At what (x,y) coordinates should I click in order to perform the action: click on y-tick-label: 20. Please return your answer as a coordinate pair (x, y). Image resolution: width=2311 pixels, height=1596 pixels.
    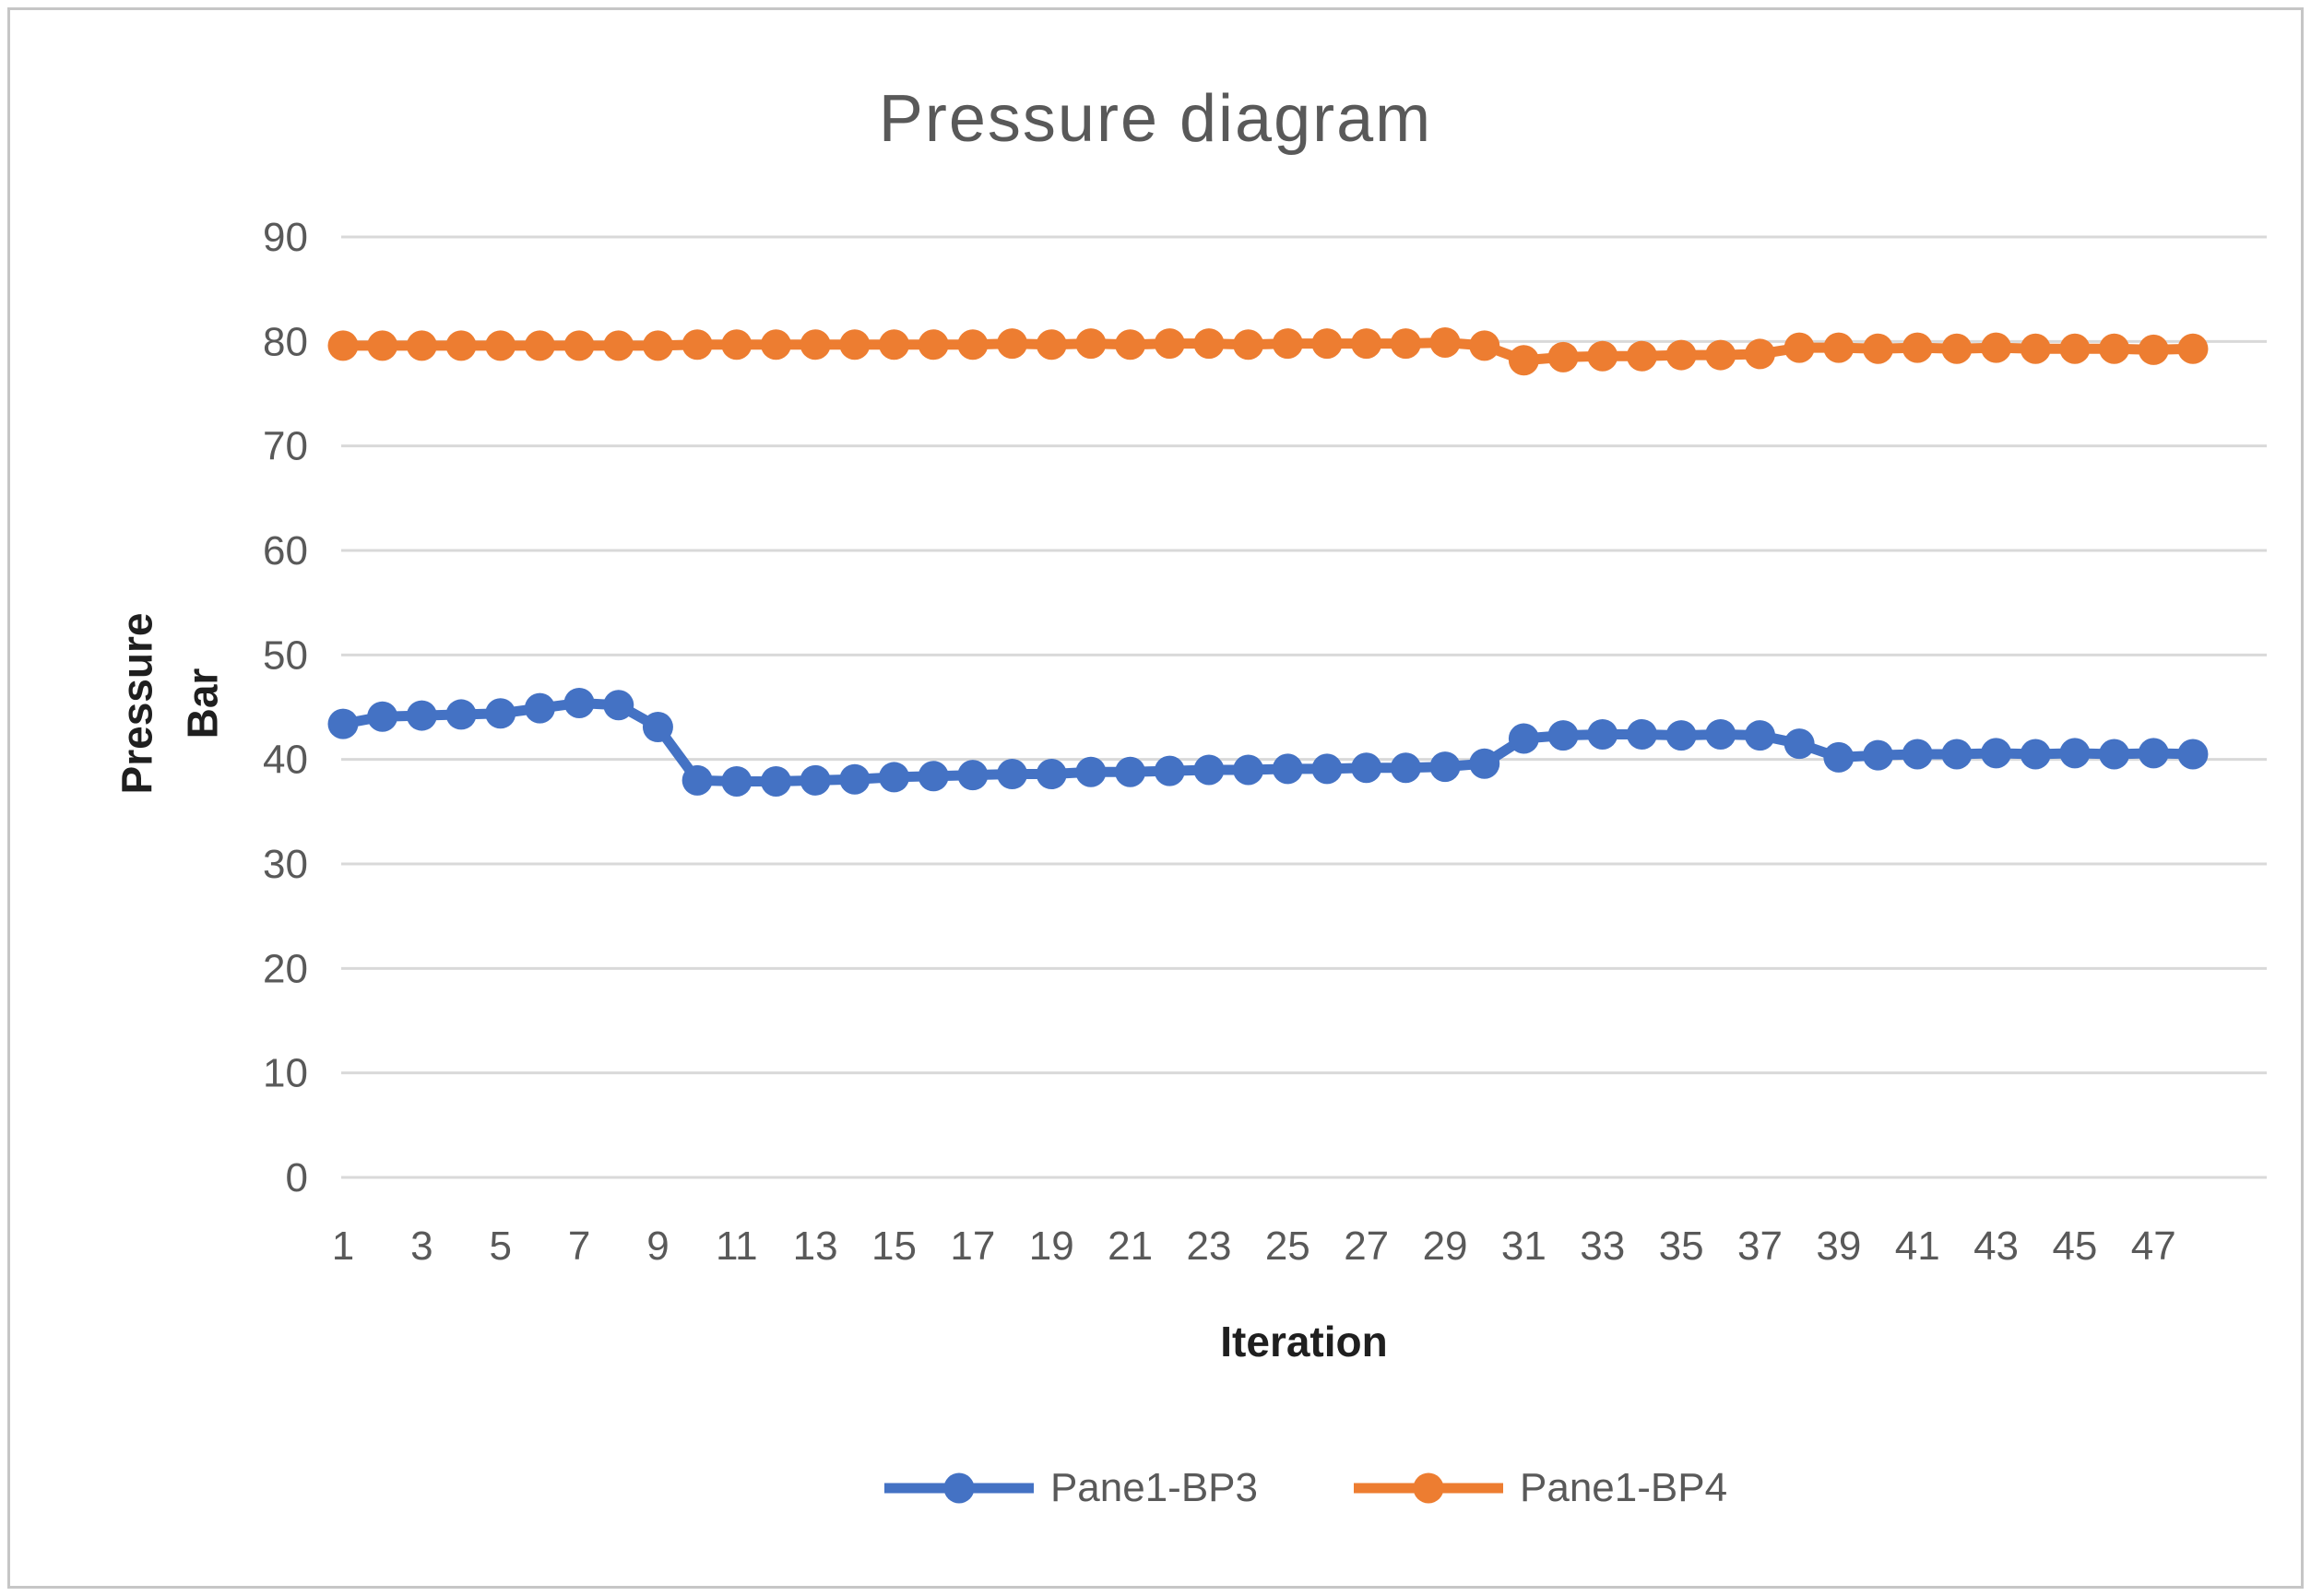
    Looking at the image, I should click on (286, 968).